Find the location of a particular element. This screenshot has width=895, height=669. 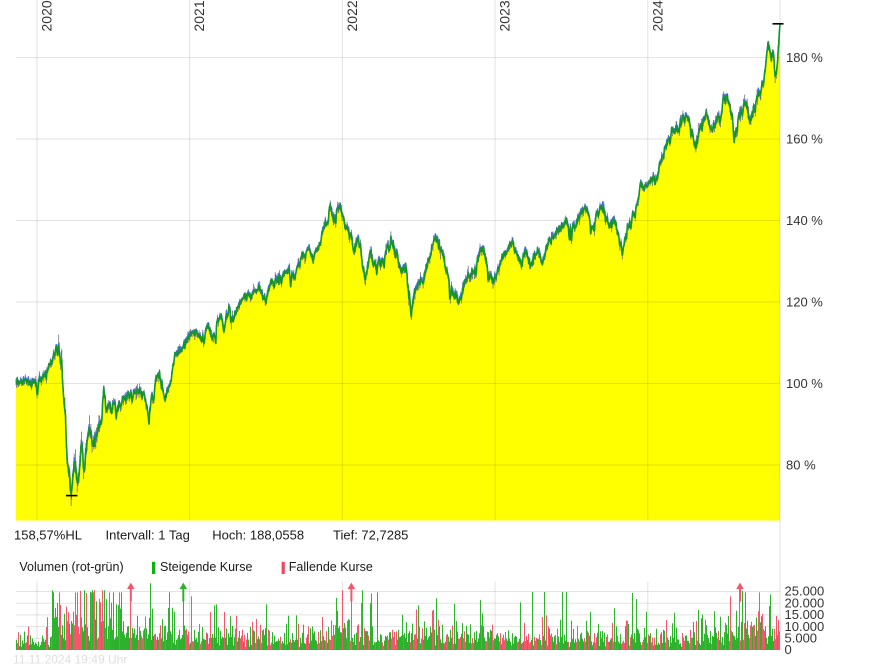

svg-text: 180 % is located at coordinates (804, 57).